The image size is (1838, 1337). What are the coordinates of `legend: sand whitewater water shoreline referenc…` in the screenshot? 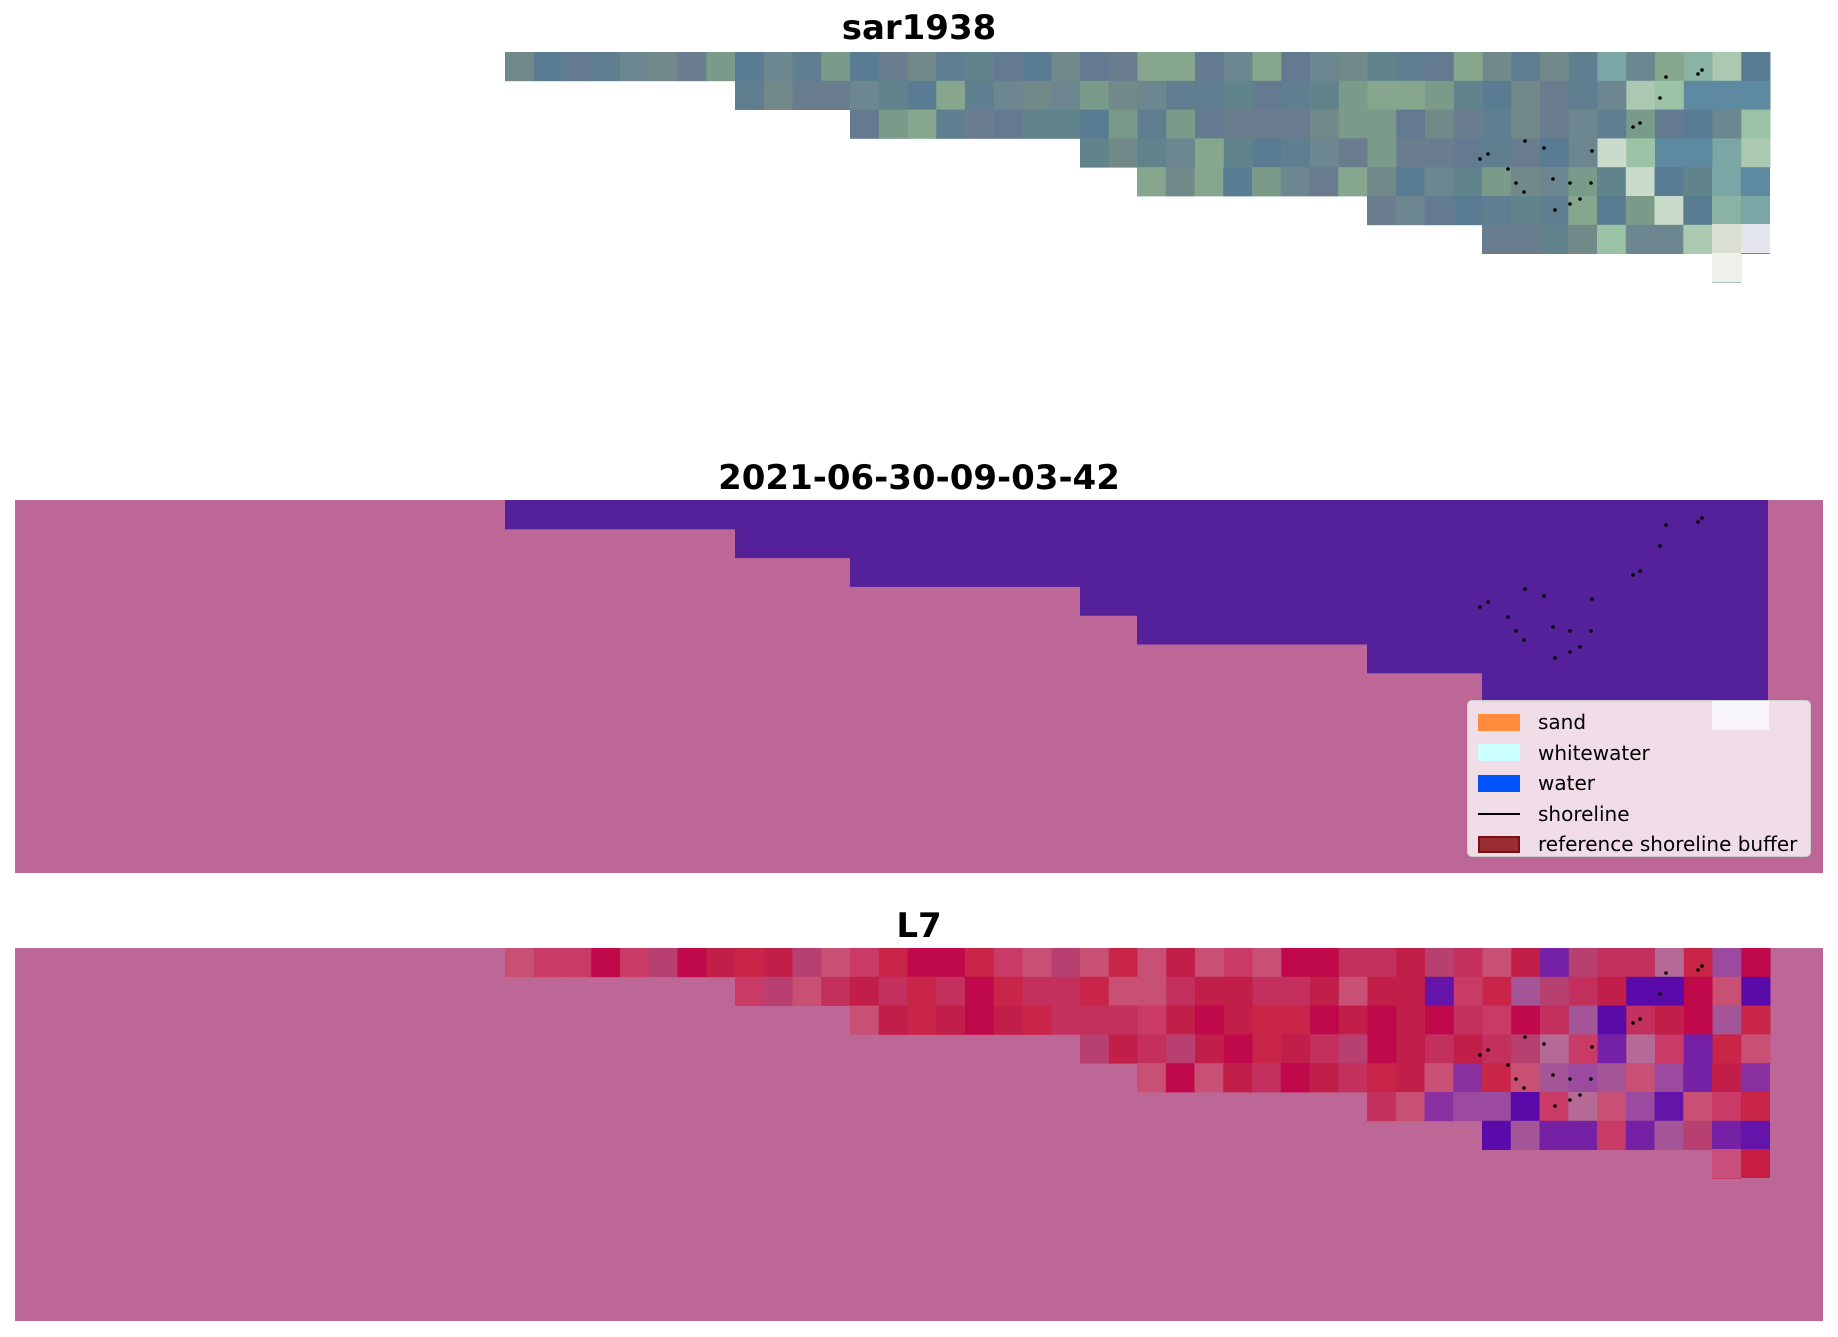 It's located at (1639, 778).